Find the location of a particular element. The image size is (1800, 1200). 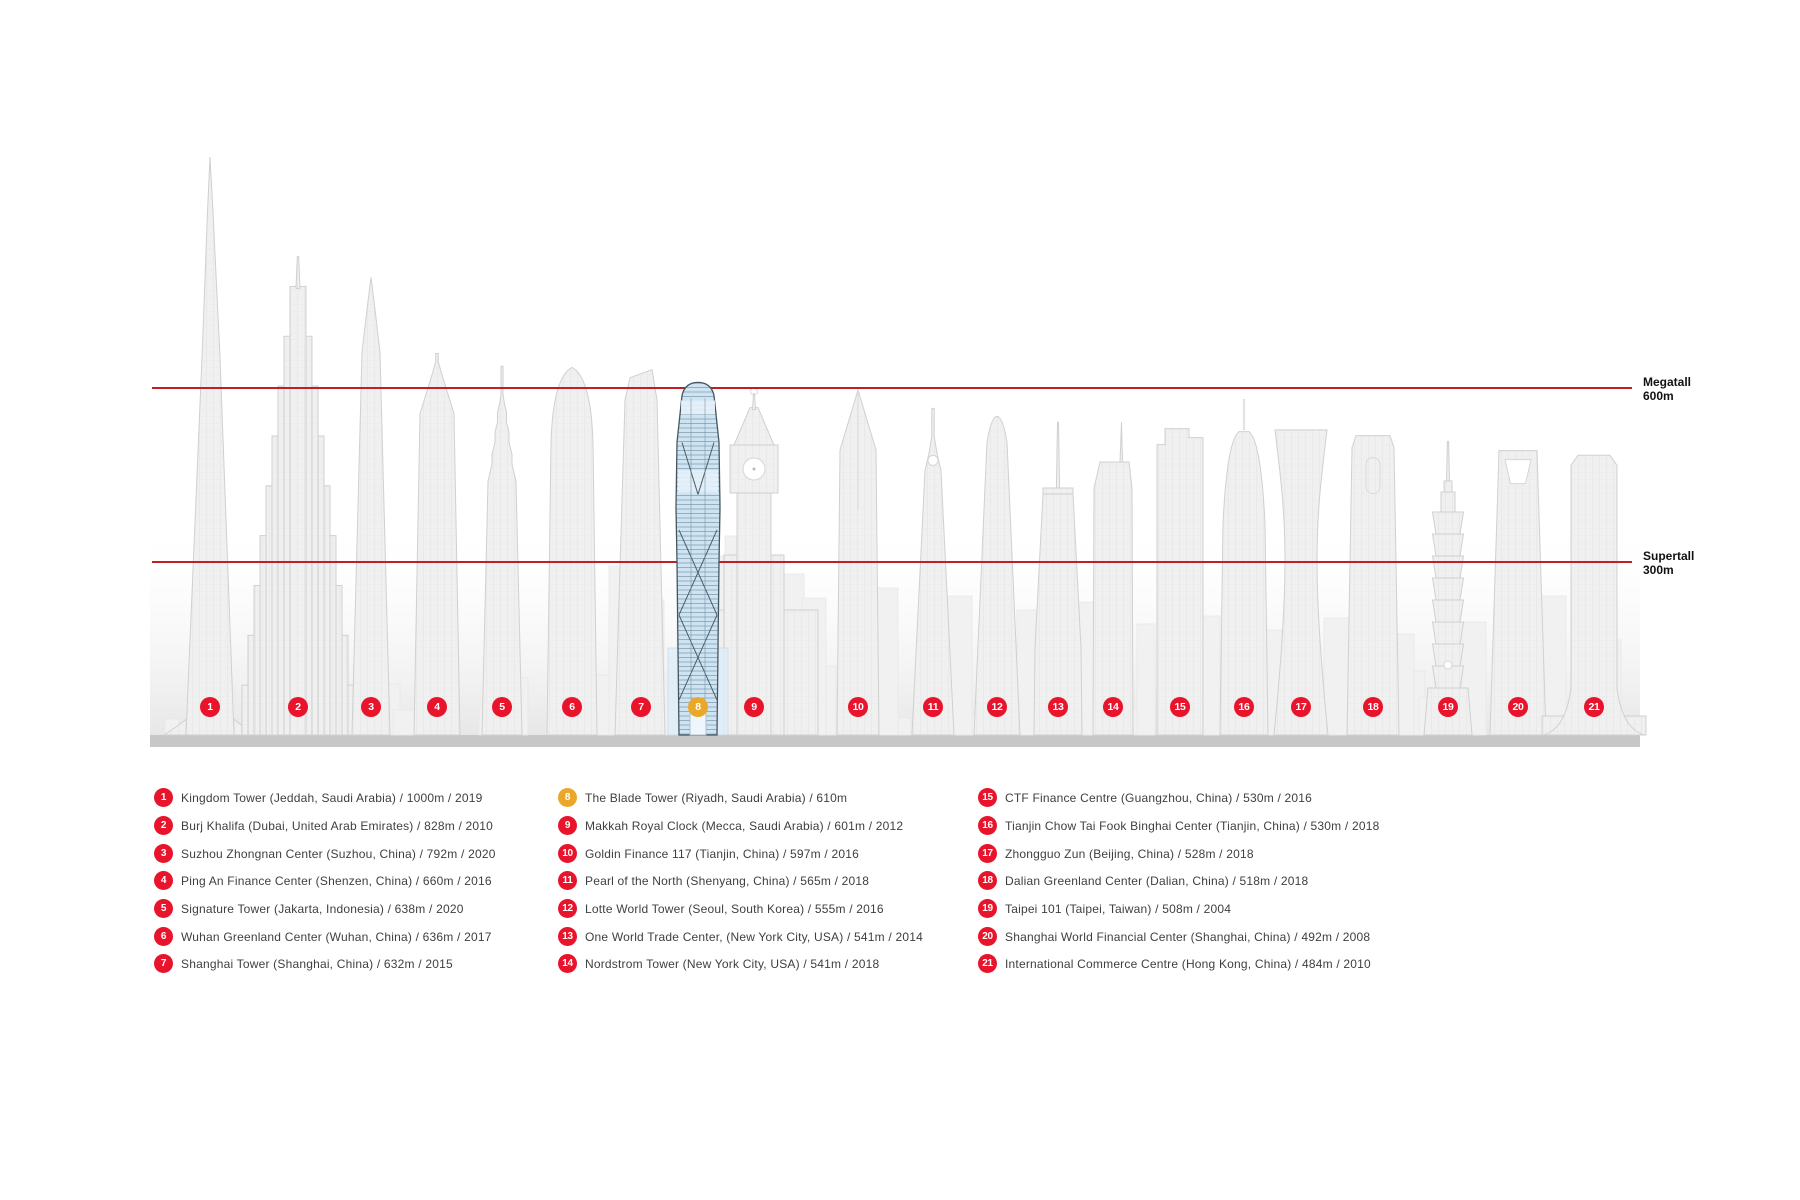

tower-ctf-finance-centre is located at coordinates (1180, 582).